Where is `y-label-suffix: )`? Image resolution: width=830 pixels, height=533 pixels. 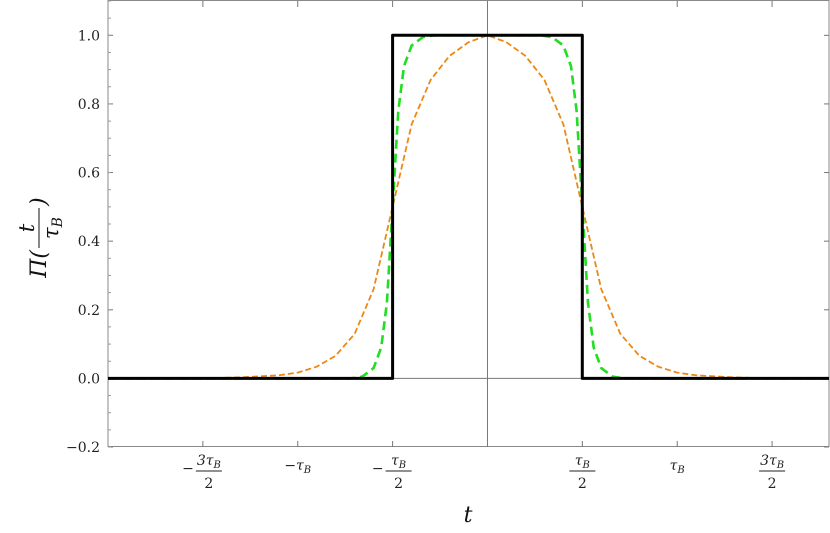 y-label-suffix: ) is located at coordinates (39, 202).